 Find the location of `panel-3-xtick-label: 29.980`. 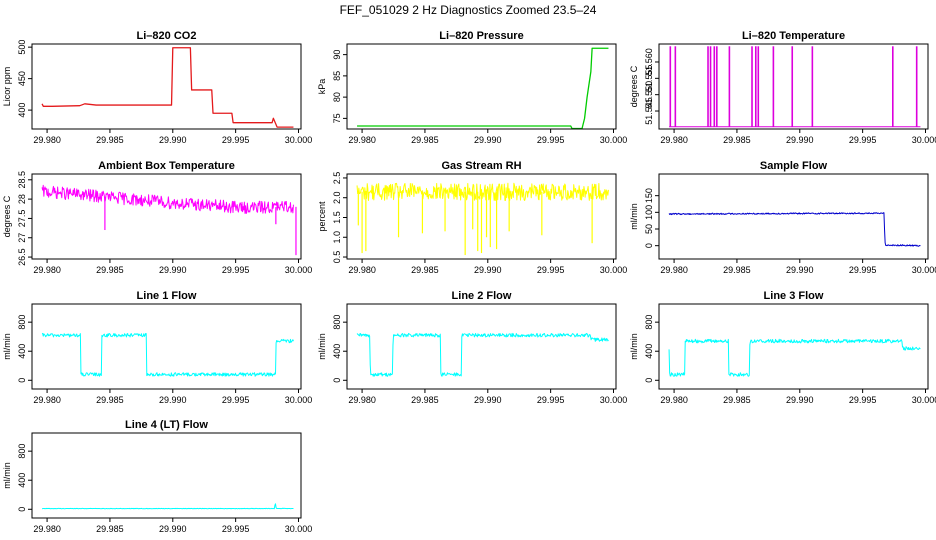

panel-3-xtick-label: 29.980 is located at coordinates (674, 140).